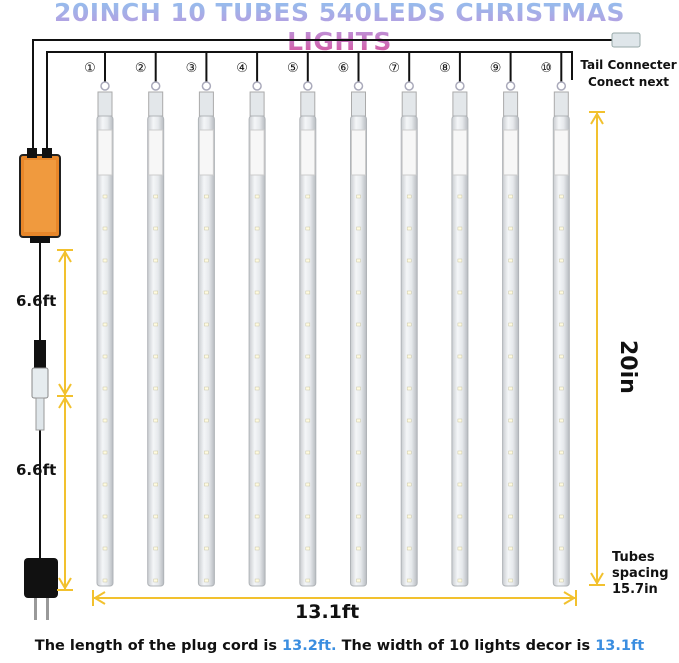  Describe the element at coordinates (40, 195) in the screenshot. I see `power-adapter-icon` at that location.